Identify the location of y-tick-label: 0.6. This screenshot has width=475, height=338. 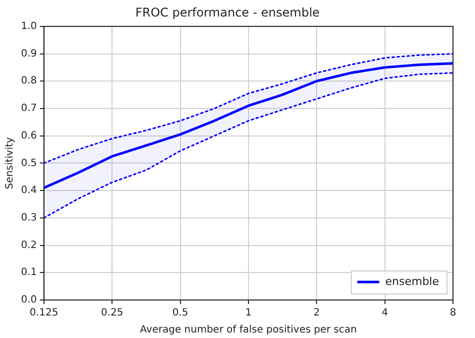
(28, 136).